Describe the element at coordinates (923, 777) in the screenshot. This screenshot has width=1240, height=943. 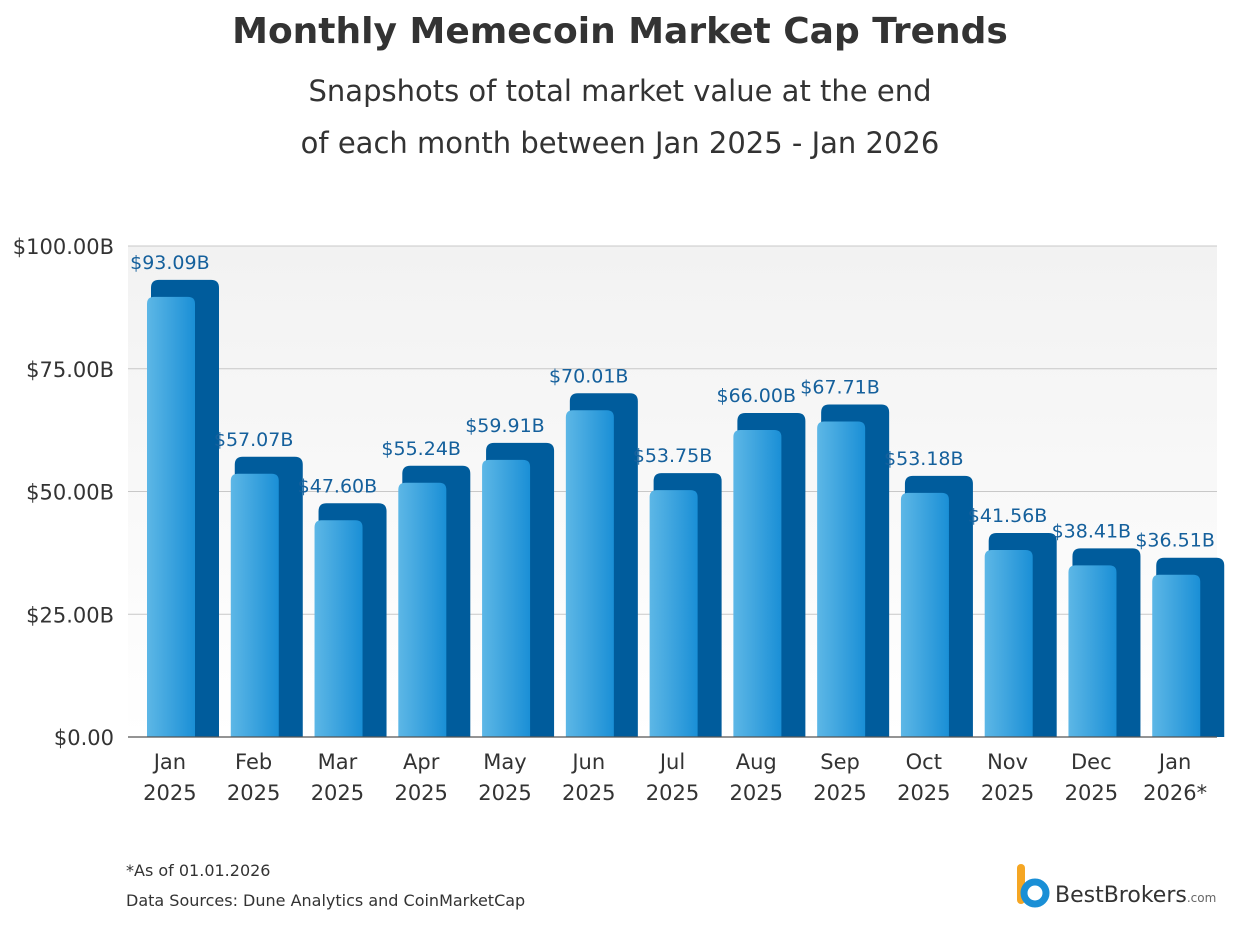
I see `x-tick-label: Oct 2025` at that location.